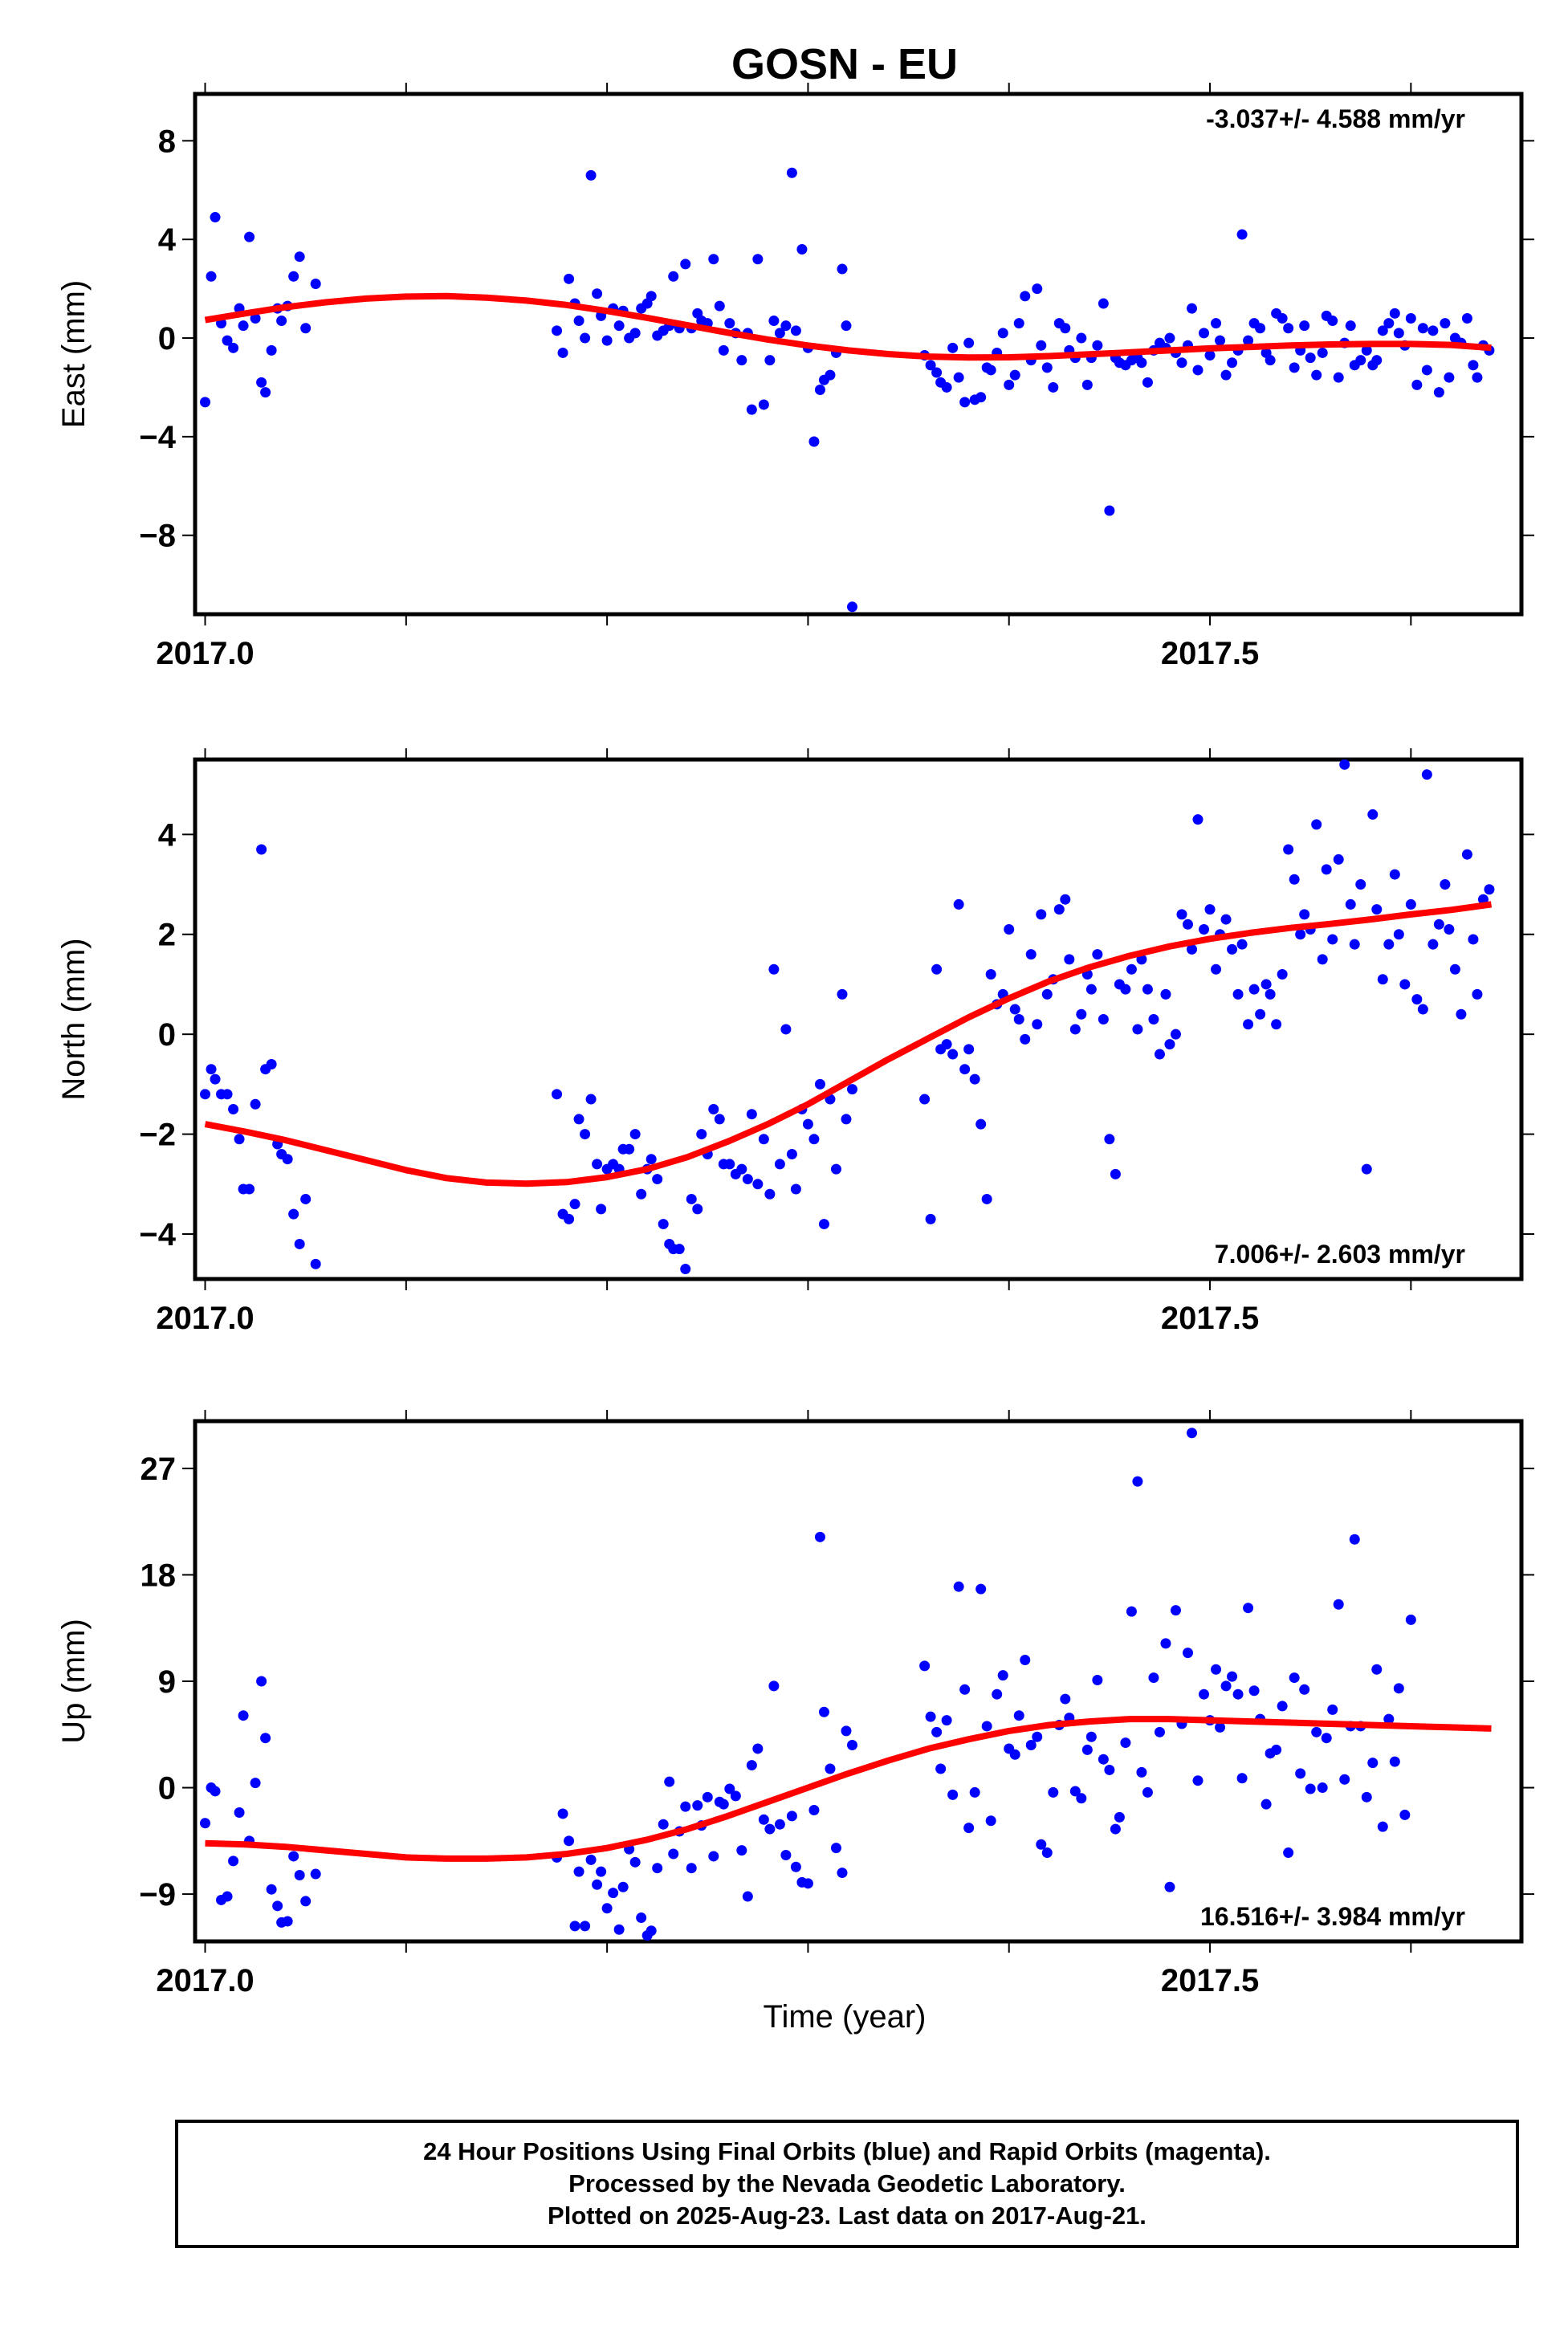  What do you see at coordinates (844, 64) in the screenshot?
I see `chart-title: GOSN - EU` at bounding box center [844, 64].